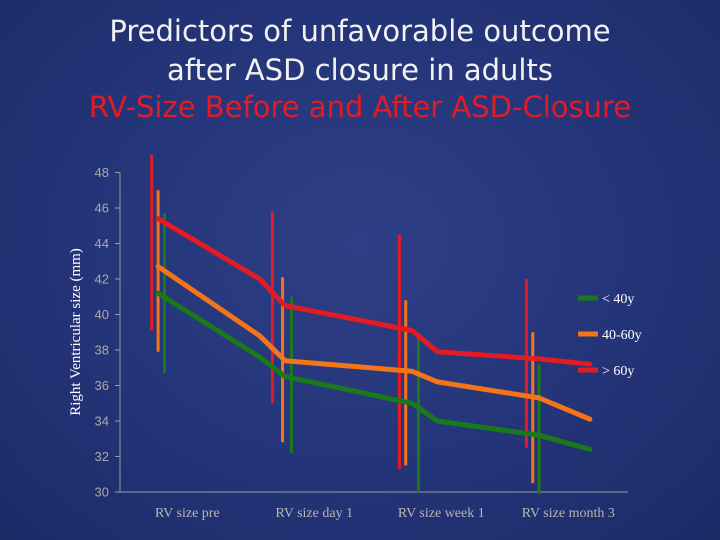  I want to click on y-tick-label: 46, so click(102, 208).